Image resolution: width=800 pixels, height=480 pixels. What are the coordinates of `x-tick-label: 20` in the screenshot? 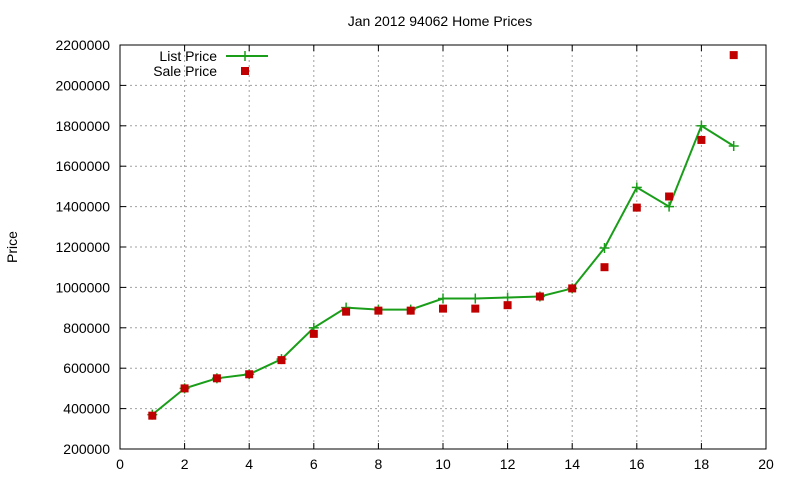 It's located at (766, 464).